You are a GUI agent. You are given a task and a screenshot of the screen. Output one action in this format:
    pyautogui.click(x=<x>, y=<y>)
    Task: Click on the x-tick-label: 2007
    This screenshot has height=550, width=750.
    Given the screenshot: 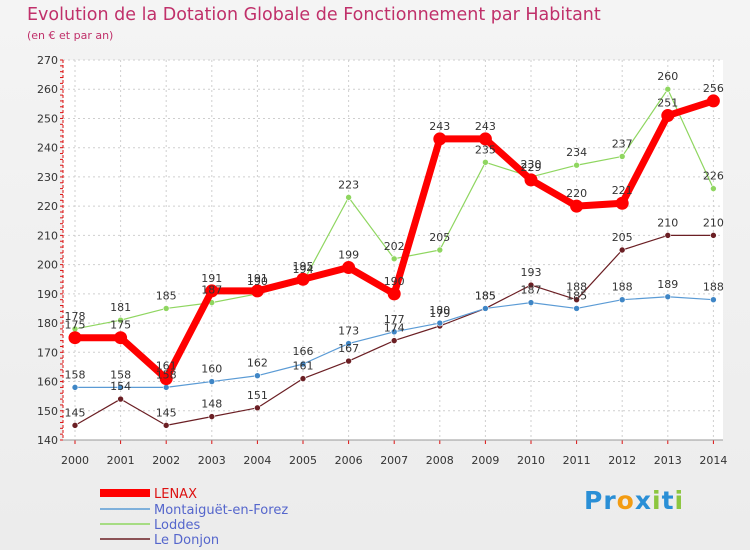 What is the action you would take?
    pyautogui.click(x=394, y=460)
    